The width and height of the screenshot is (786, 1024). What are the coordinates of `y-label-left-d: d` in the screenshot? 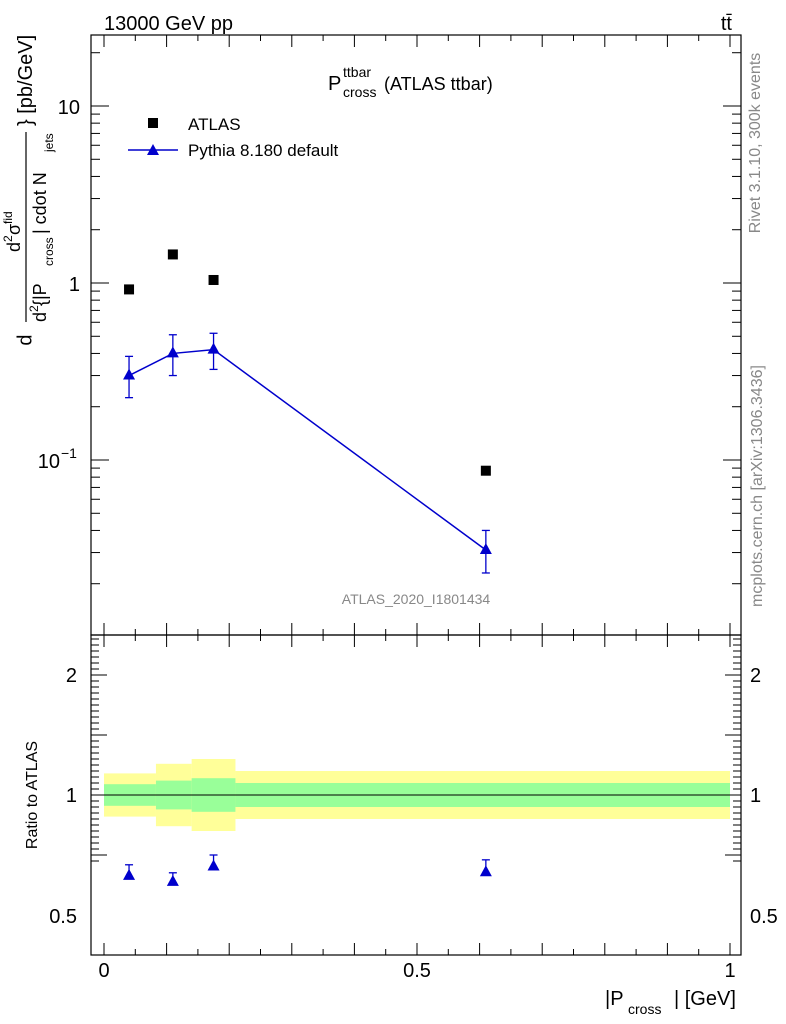 It's located at (25, 339).